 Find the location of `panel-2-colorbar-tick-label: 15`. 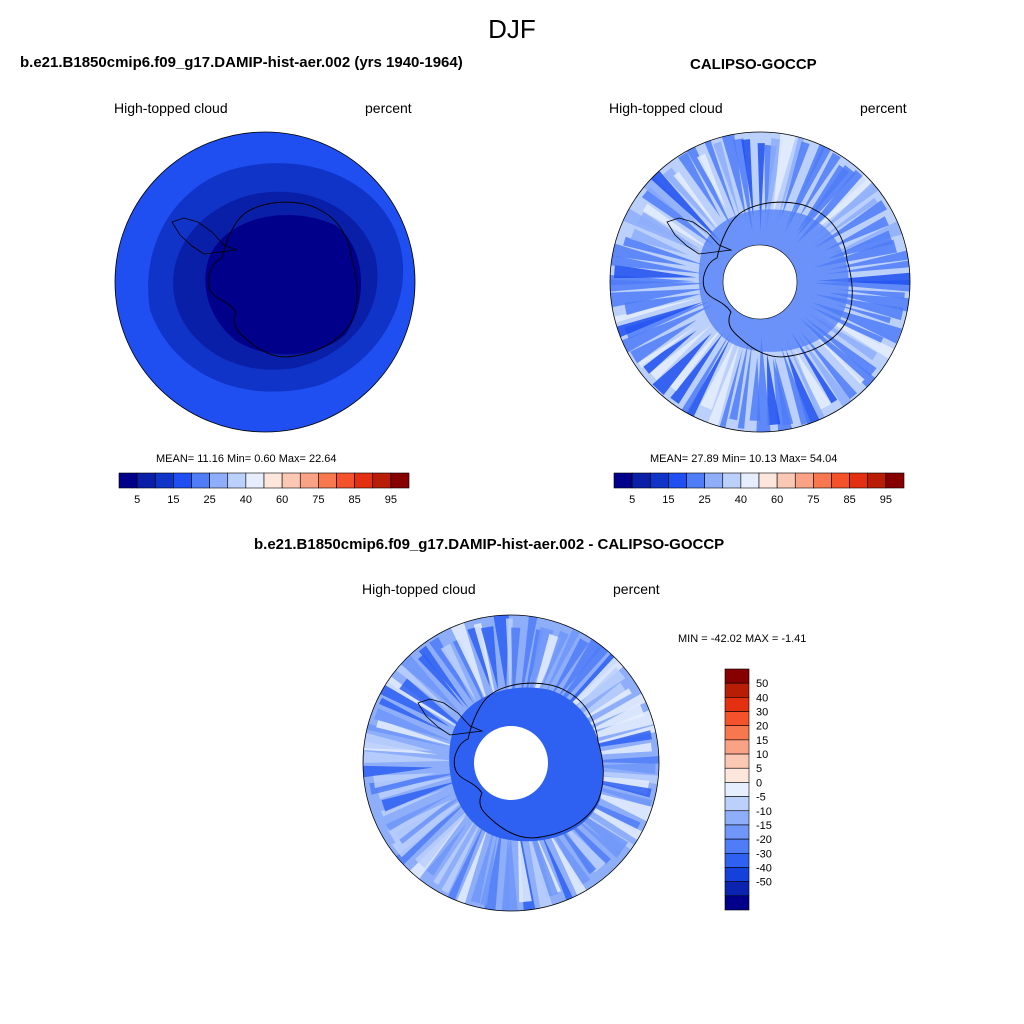

panel-2-colorbar-tick-label: 15 is located at coordinates (668, 500).